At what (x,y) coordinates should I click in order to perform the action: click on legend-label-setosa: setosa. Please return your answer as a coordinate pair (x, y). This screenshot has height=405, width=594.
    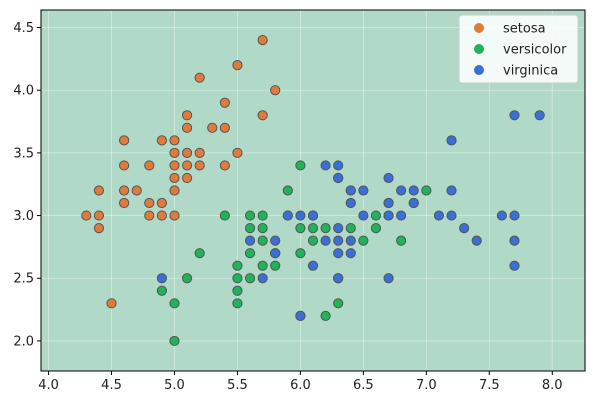
    Looking at the image, I should click on (524, 29).